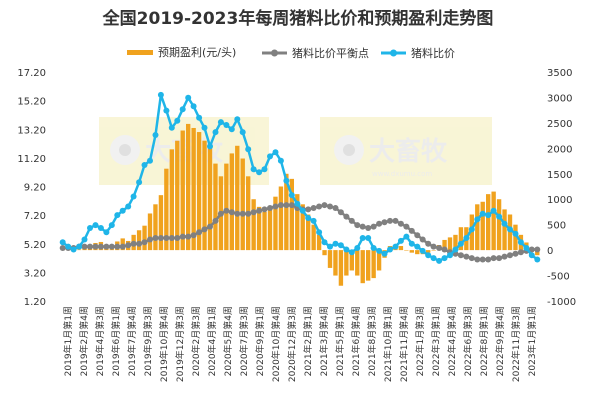  I want to click on x-tick-label: 2019年9月第3周, so click(148, 341).